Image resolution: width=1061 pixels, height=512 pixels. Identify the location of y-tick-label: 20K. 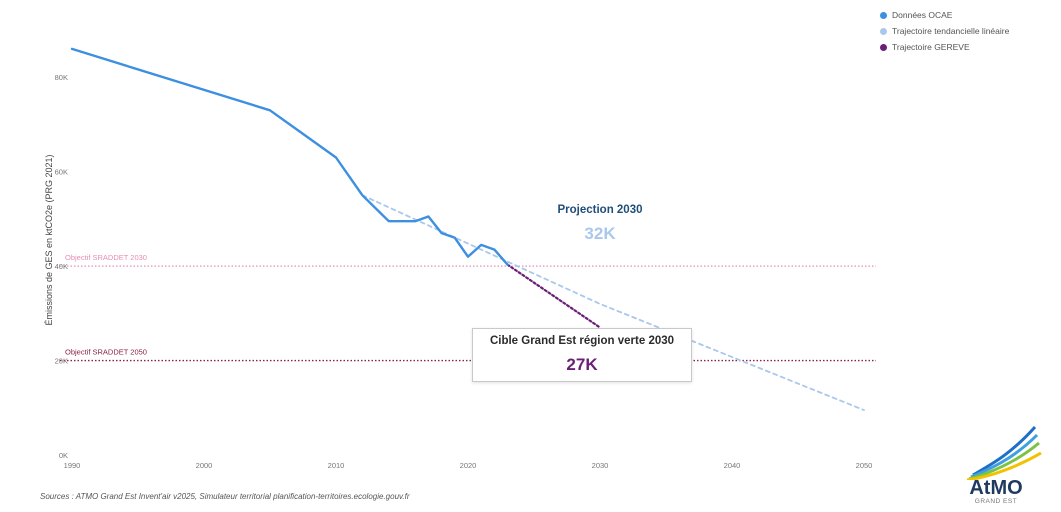
(61, 361).